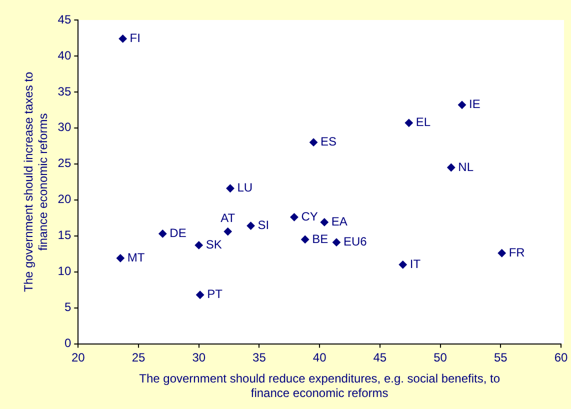 Image resolution: width=571 pixels, height=409 pixels. I want to click on x-tick-label: 55, so click(501, 357).